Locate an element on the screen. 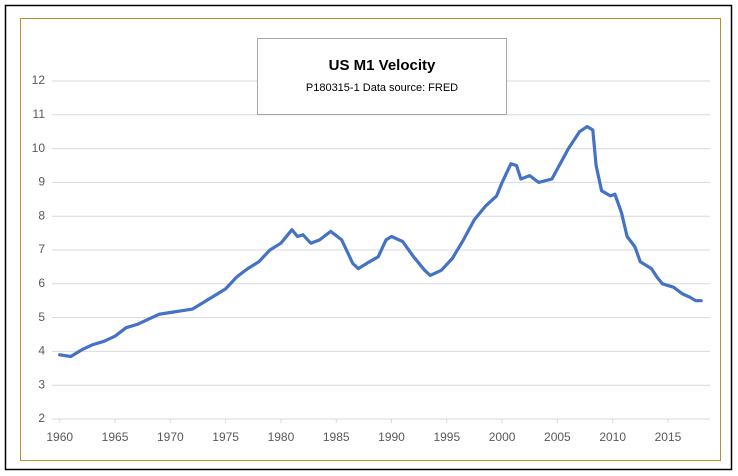 The height and width of the screenshot is (476, 738). y-tick-label: 10 is located at coordinates (39, 148).